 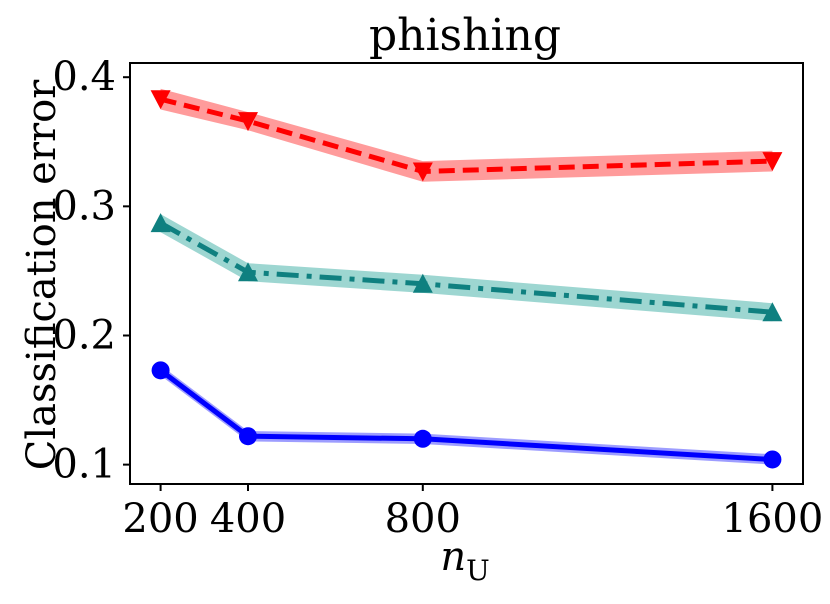 I want to click on x-tick-label: 800, so click(x=423, y=519).